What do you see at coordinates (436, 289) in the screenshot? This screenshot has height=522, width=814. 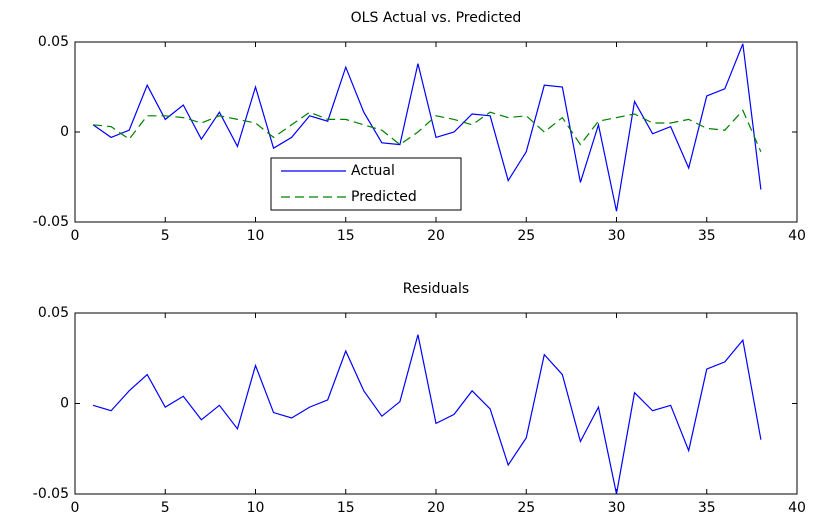 I see `chart-title: Residuals` at bounding box center [436, 289].